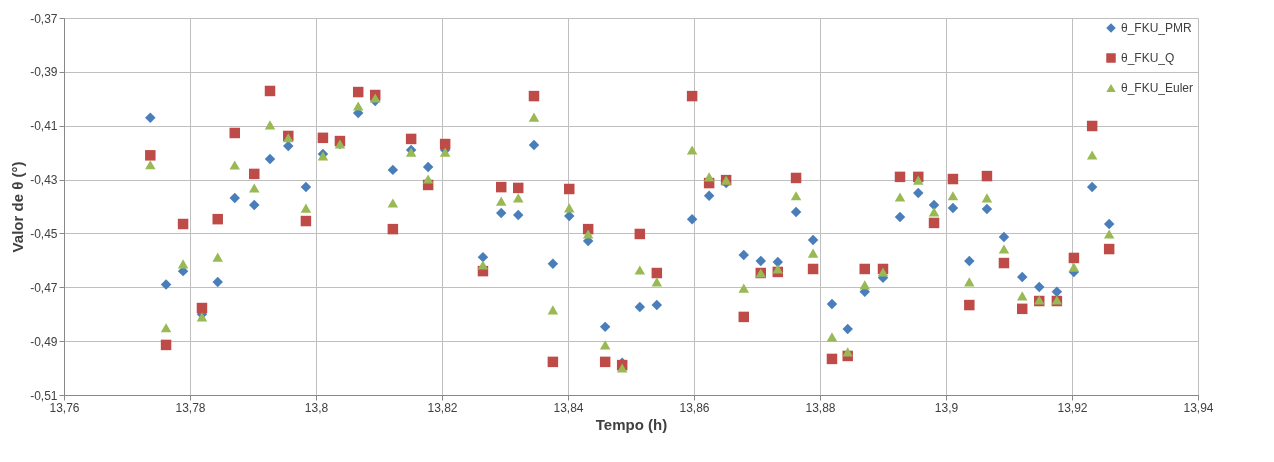  I want to click on y-tick-label: -0,49, so click(44, 341).